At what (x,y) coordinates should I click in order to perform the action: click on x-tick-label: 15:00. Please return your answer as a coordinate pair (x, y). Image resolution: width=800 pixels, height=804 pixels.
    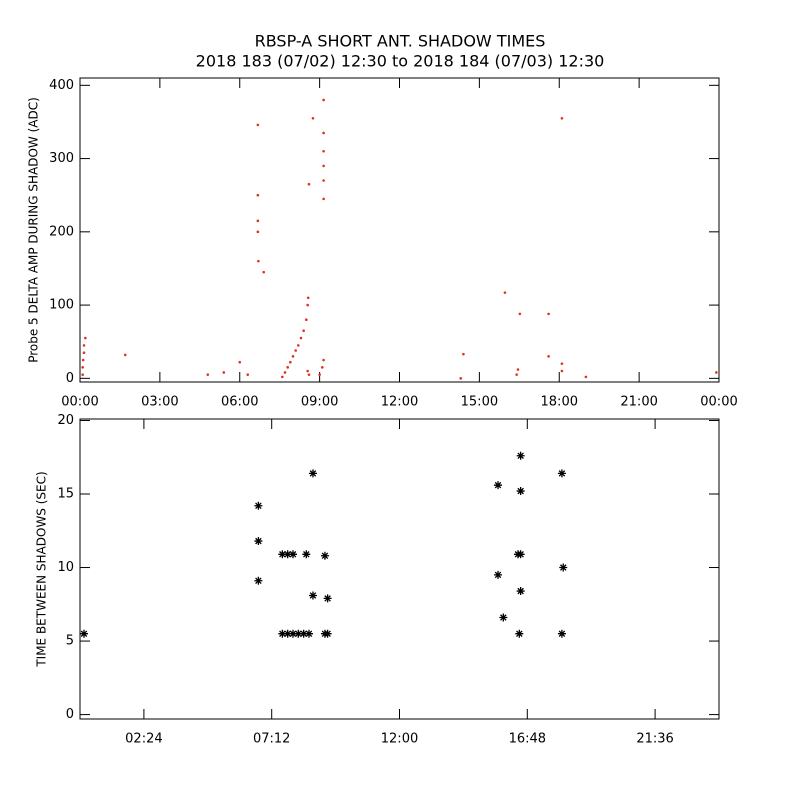
    Looking at the image, I should click on (479, 402).